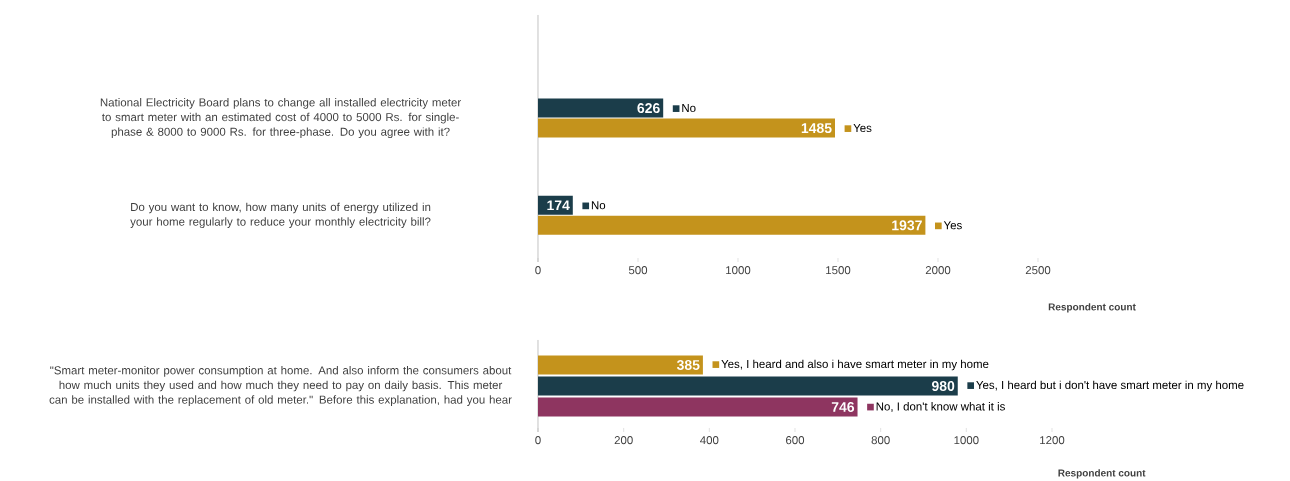 The width and height of the screenshot is (1290, 481). What do you see at coordinates (862, 128) in the screenshot?
I see `legend-label: Yes` at bounding box center [862, 128].